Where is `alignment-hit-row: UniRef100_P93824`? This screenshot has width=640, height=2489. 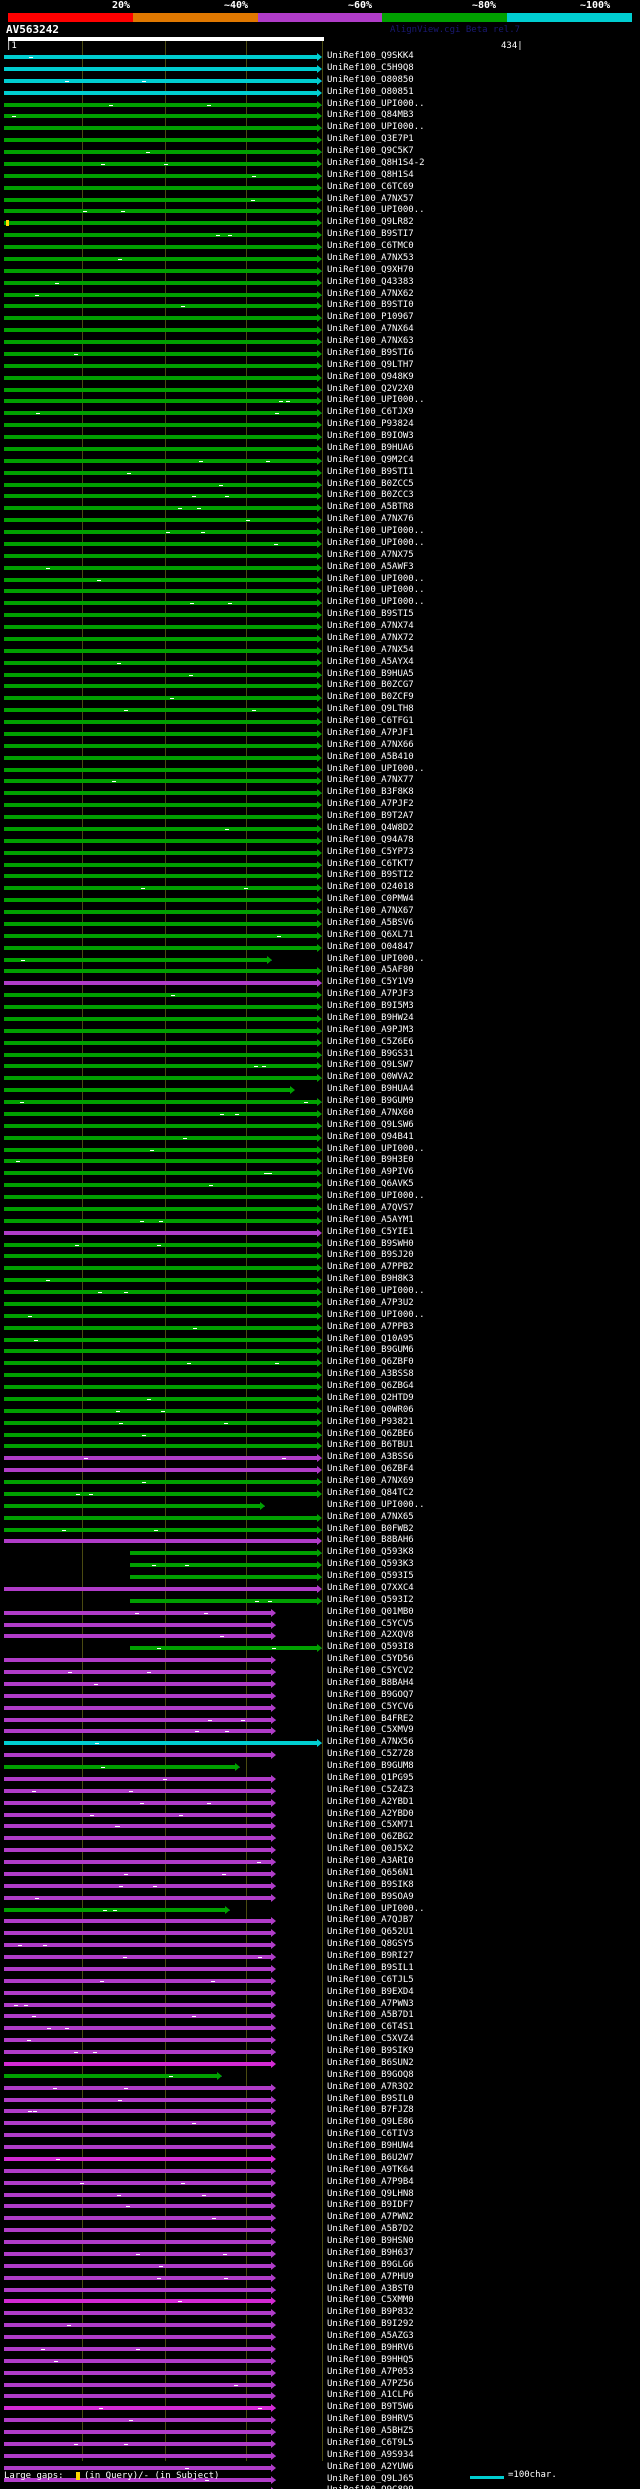
alignment-hit-row: UniRef100_P93824 is located at coordinates (320, 425).